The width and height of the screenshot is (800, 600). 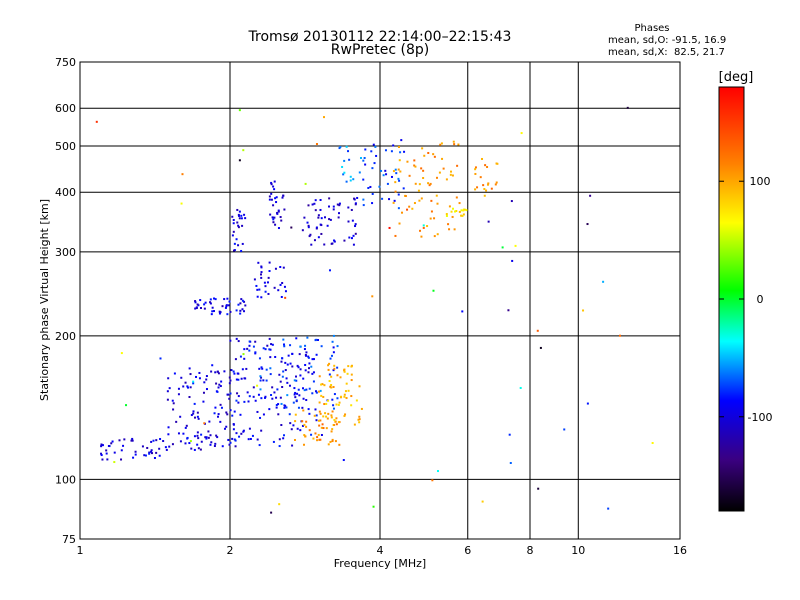 I want to click on x-axis-label: Frequency [MHz], so click(x=380, y=563).